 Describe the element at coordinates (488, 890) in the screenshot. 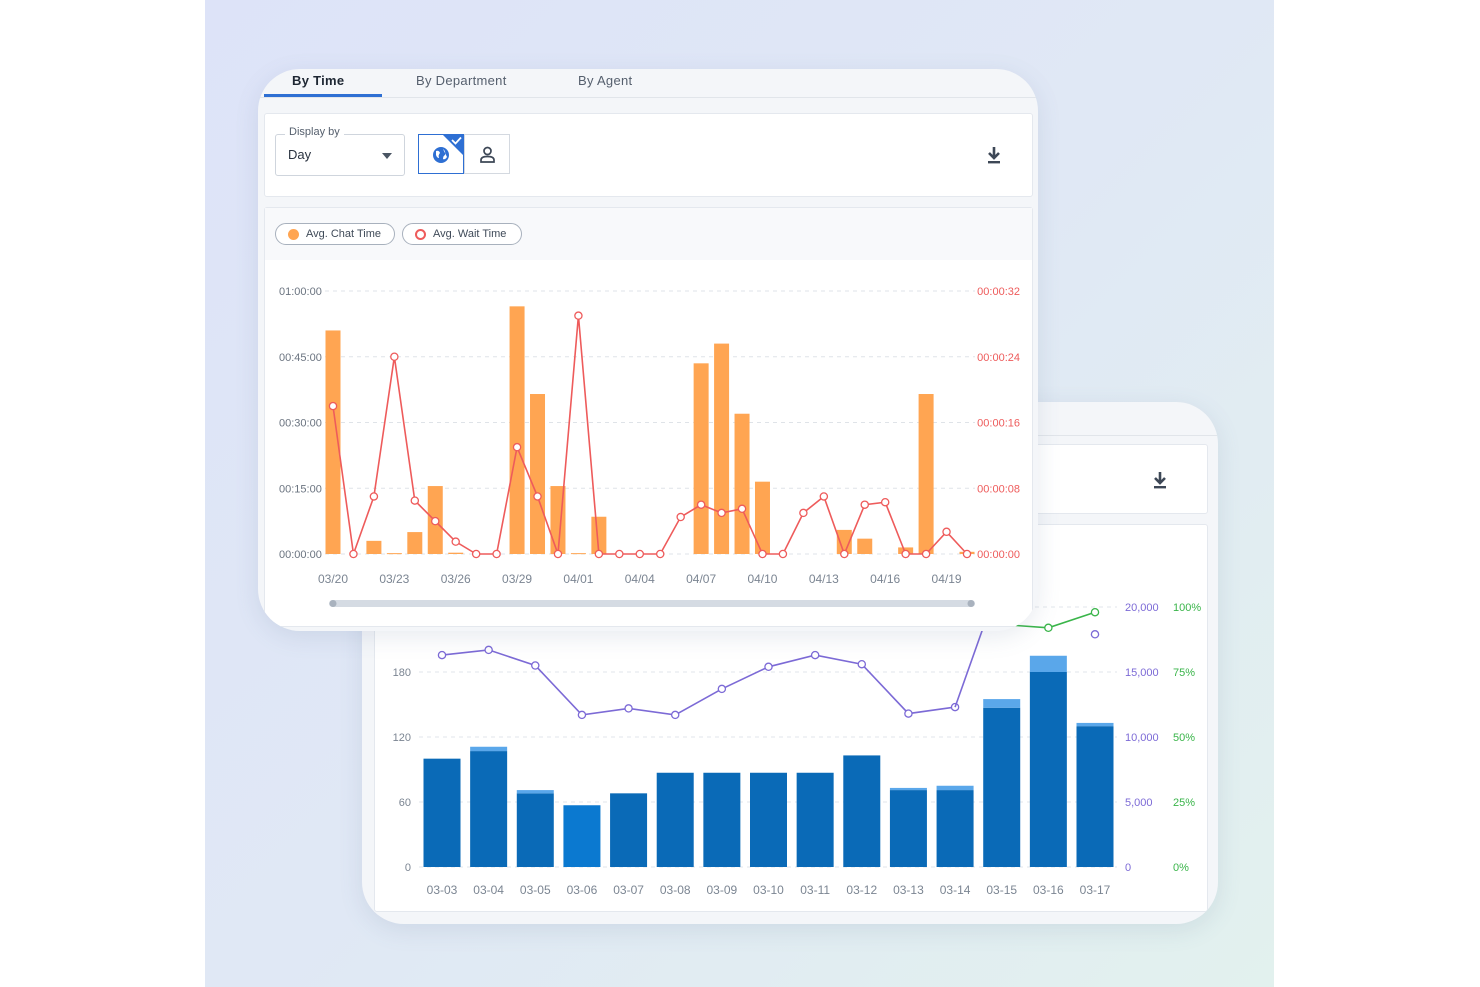

I see `x-tick-label: 03-04` at that location.